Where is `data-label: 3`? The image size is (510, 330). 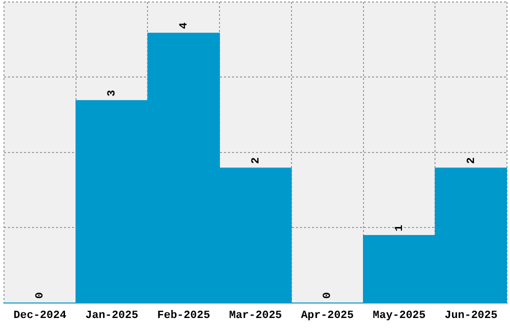
data-label: 3 is located at coordinates (112, 92).